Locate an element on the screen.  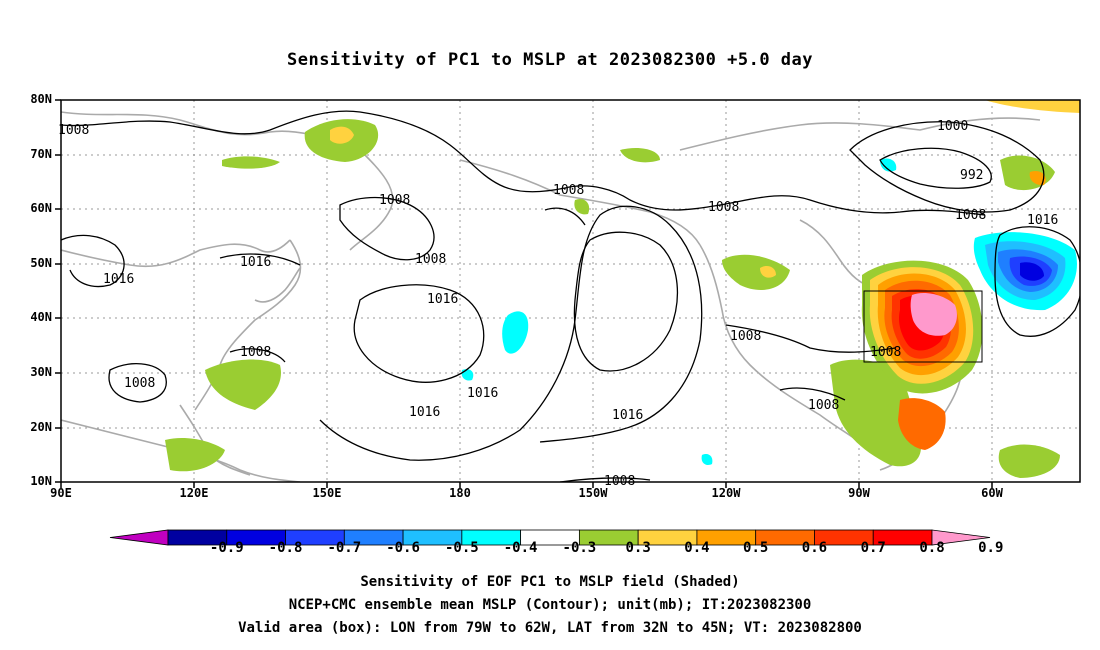
shade-arctic-cyan is located at coordinates (888, 165).